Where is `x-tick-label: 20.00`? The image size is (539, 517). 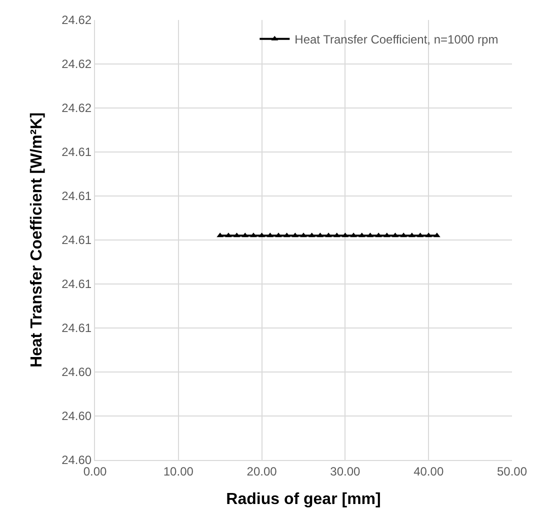 x-tick-label: 20.00 is located at coordinates (262, 471).